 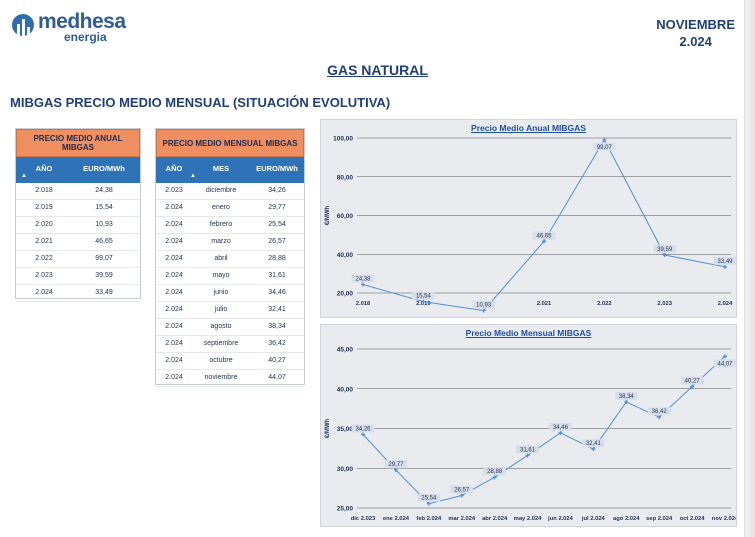 What do you see at coordinates (44, 241) in the screenshot?
I see `table-cell: 2.021` at bounding box center [44, 241].